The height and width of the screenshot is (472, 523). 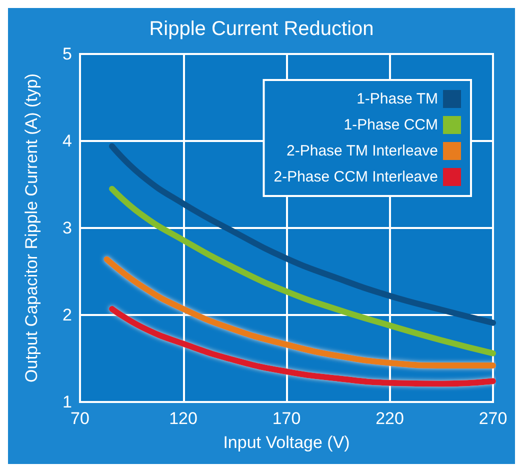 What do you see at coordinates (183, 418) in the screenshot?
I see `x-tick-label: 120` at bounding box center [183, 418].